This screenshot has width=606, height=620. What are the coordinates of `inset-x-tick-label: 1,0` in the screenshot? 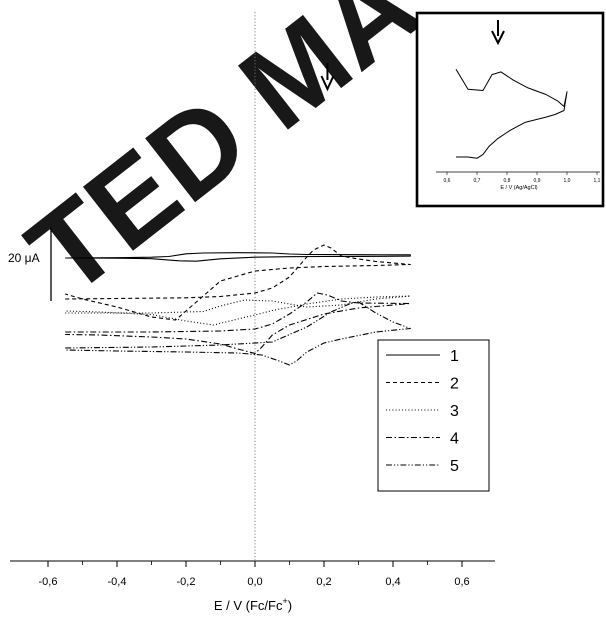 It's located at (567, 181).